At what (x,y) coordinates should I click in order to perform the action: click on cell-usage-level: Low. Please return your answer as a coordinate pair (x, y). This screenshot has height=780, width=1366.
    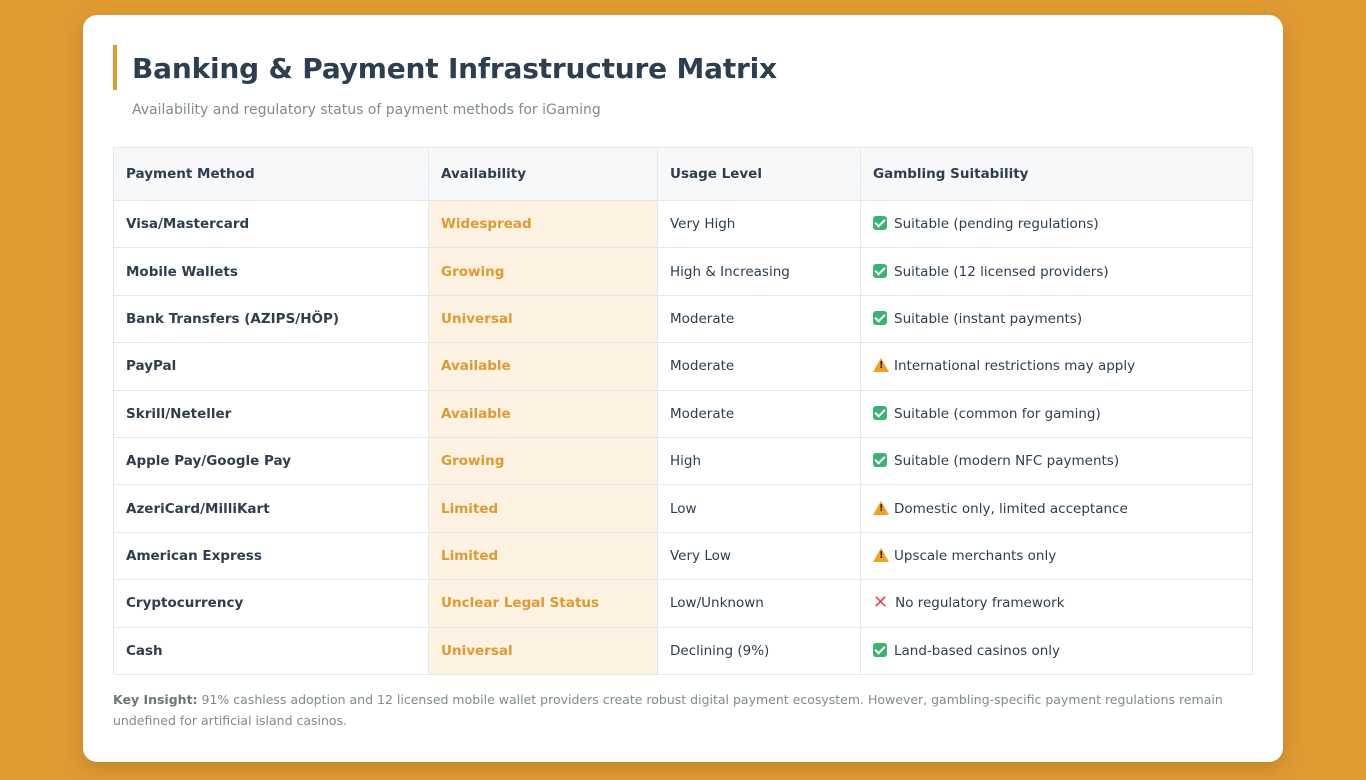
    Looking at the image, I should click on (759, 508).